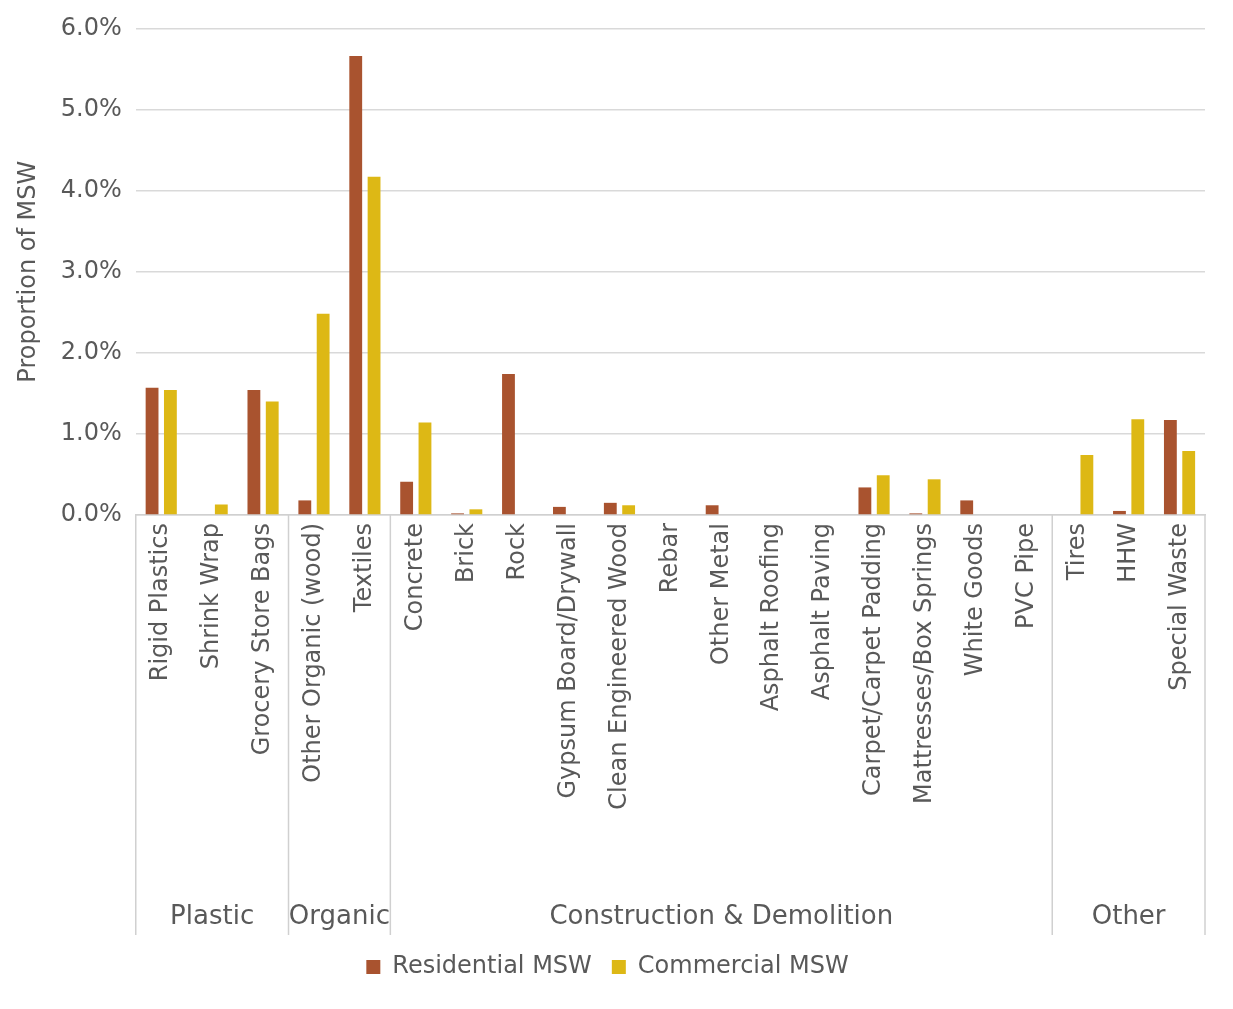 The height and width of the screenshot is (1009, 1233). Describe the element at coordinates (617, 666) in the screenshot. I see `x-tick-label: Clean Engineered Wood` at that location.